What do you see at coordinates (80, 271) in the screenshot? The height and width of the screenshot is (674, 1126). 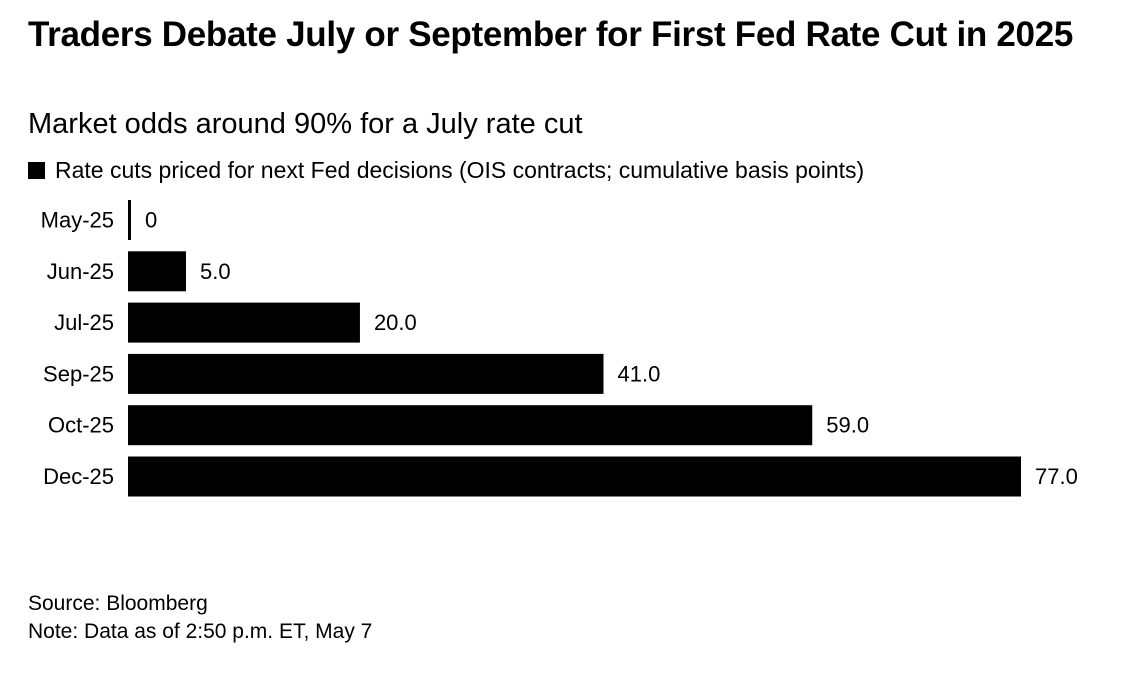 I see `category-tick-label: Jun-25` at bounding box center [80, 271].